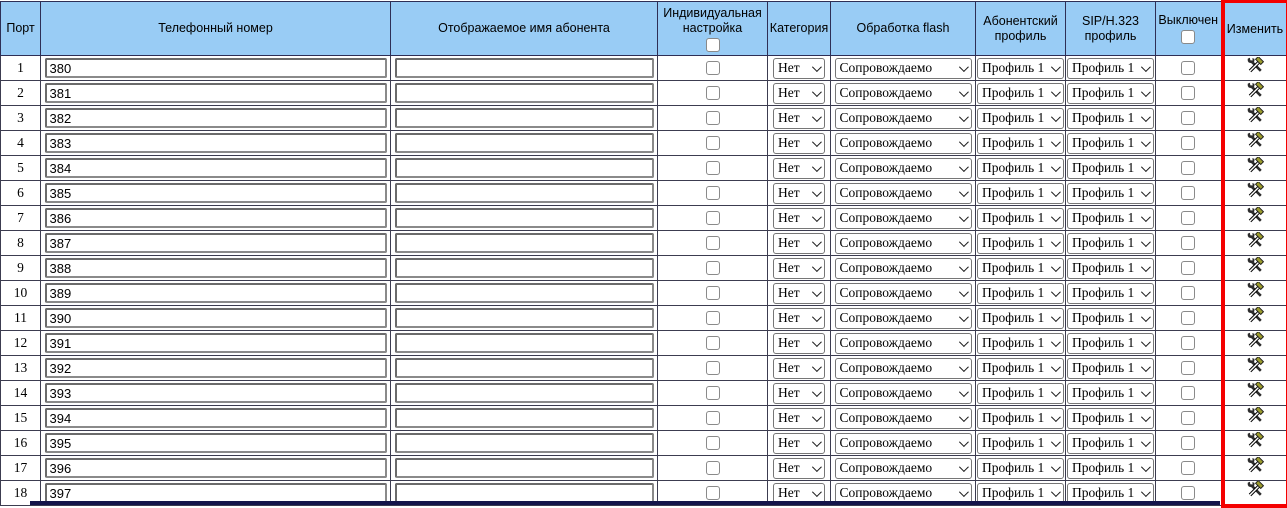 Image resolution: width=1287 pixels, height=508 pixels. What do you see at coordinates (1188, 37) in the screenshot?
I see `disabled-select-all-checkbox` at bounding box center [1188, 37].